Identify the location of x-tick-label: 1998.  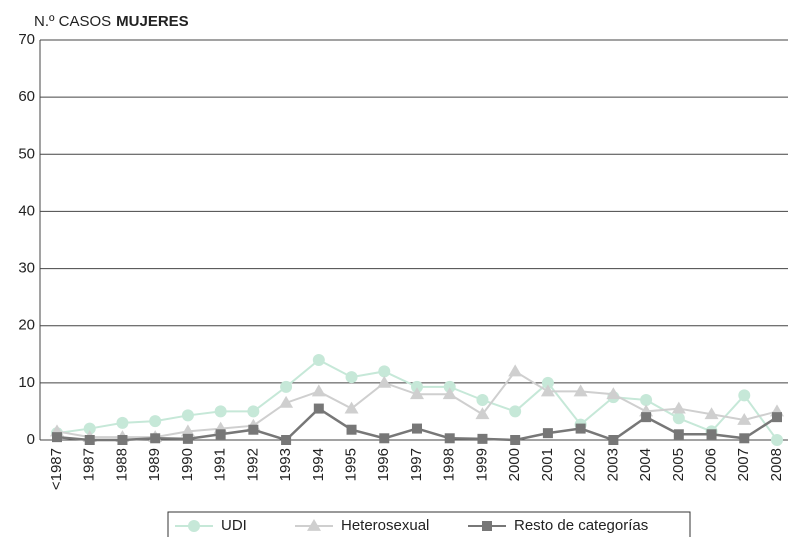
(449, 464).